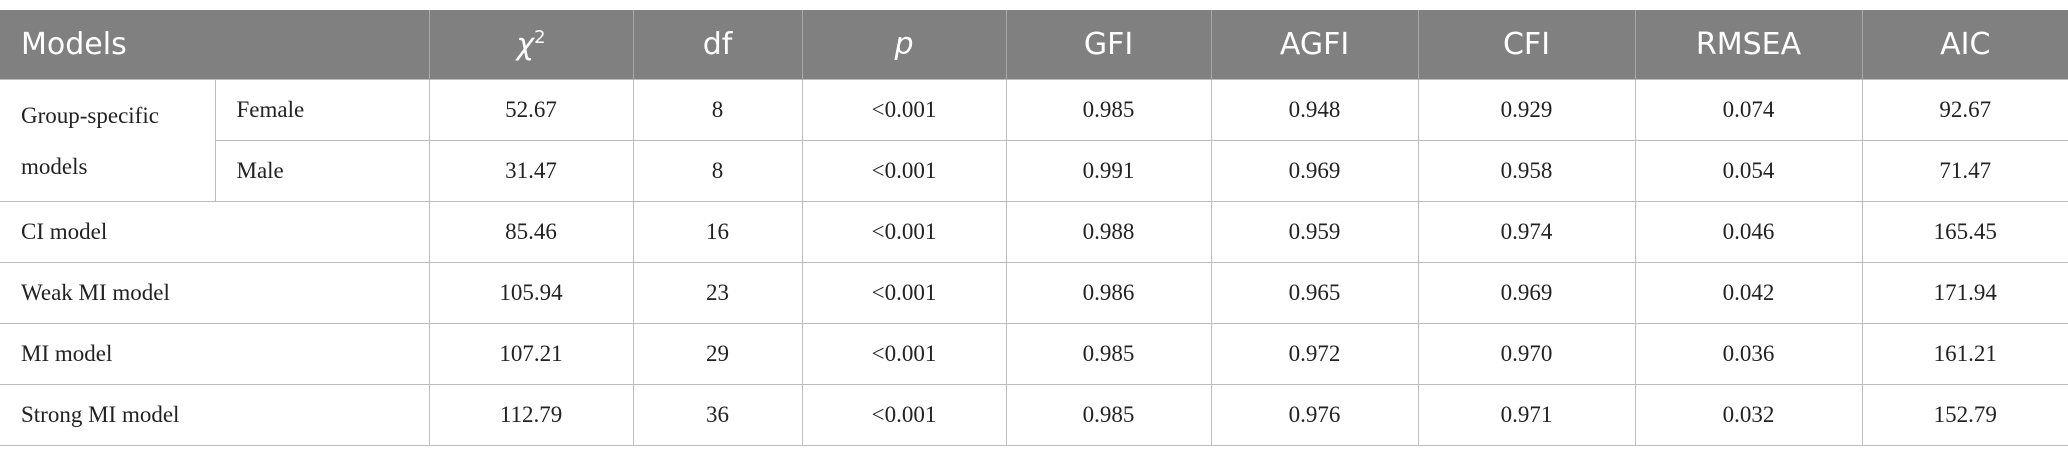 The image size is (2068, 464). Describe the element at coordinates (1964, 45) in the screenshot. I see `column-header: AIC` at that location.